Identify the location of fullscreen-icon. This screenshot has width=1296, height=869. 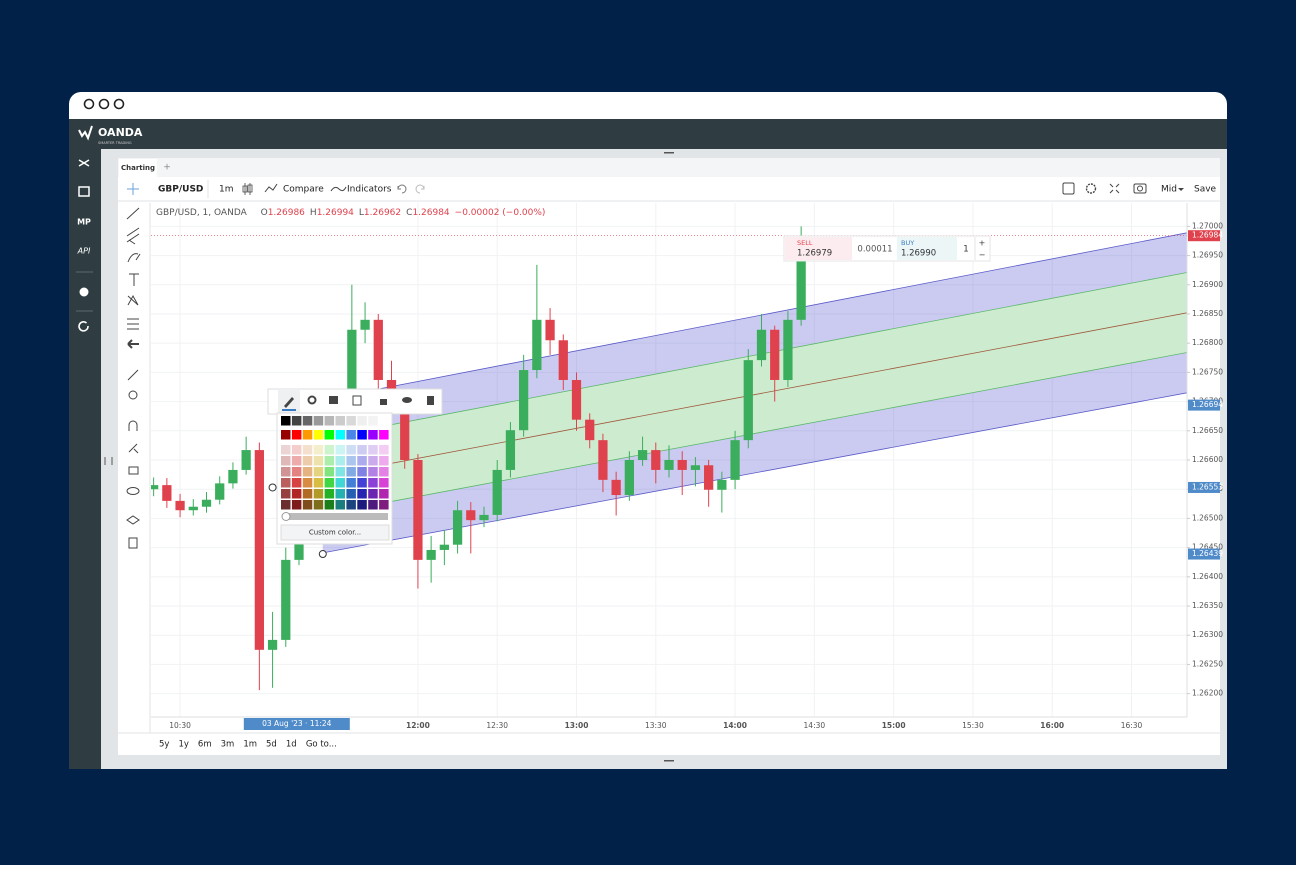
(1114, 188).